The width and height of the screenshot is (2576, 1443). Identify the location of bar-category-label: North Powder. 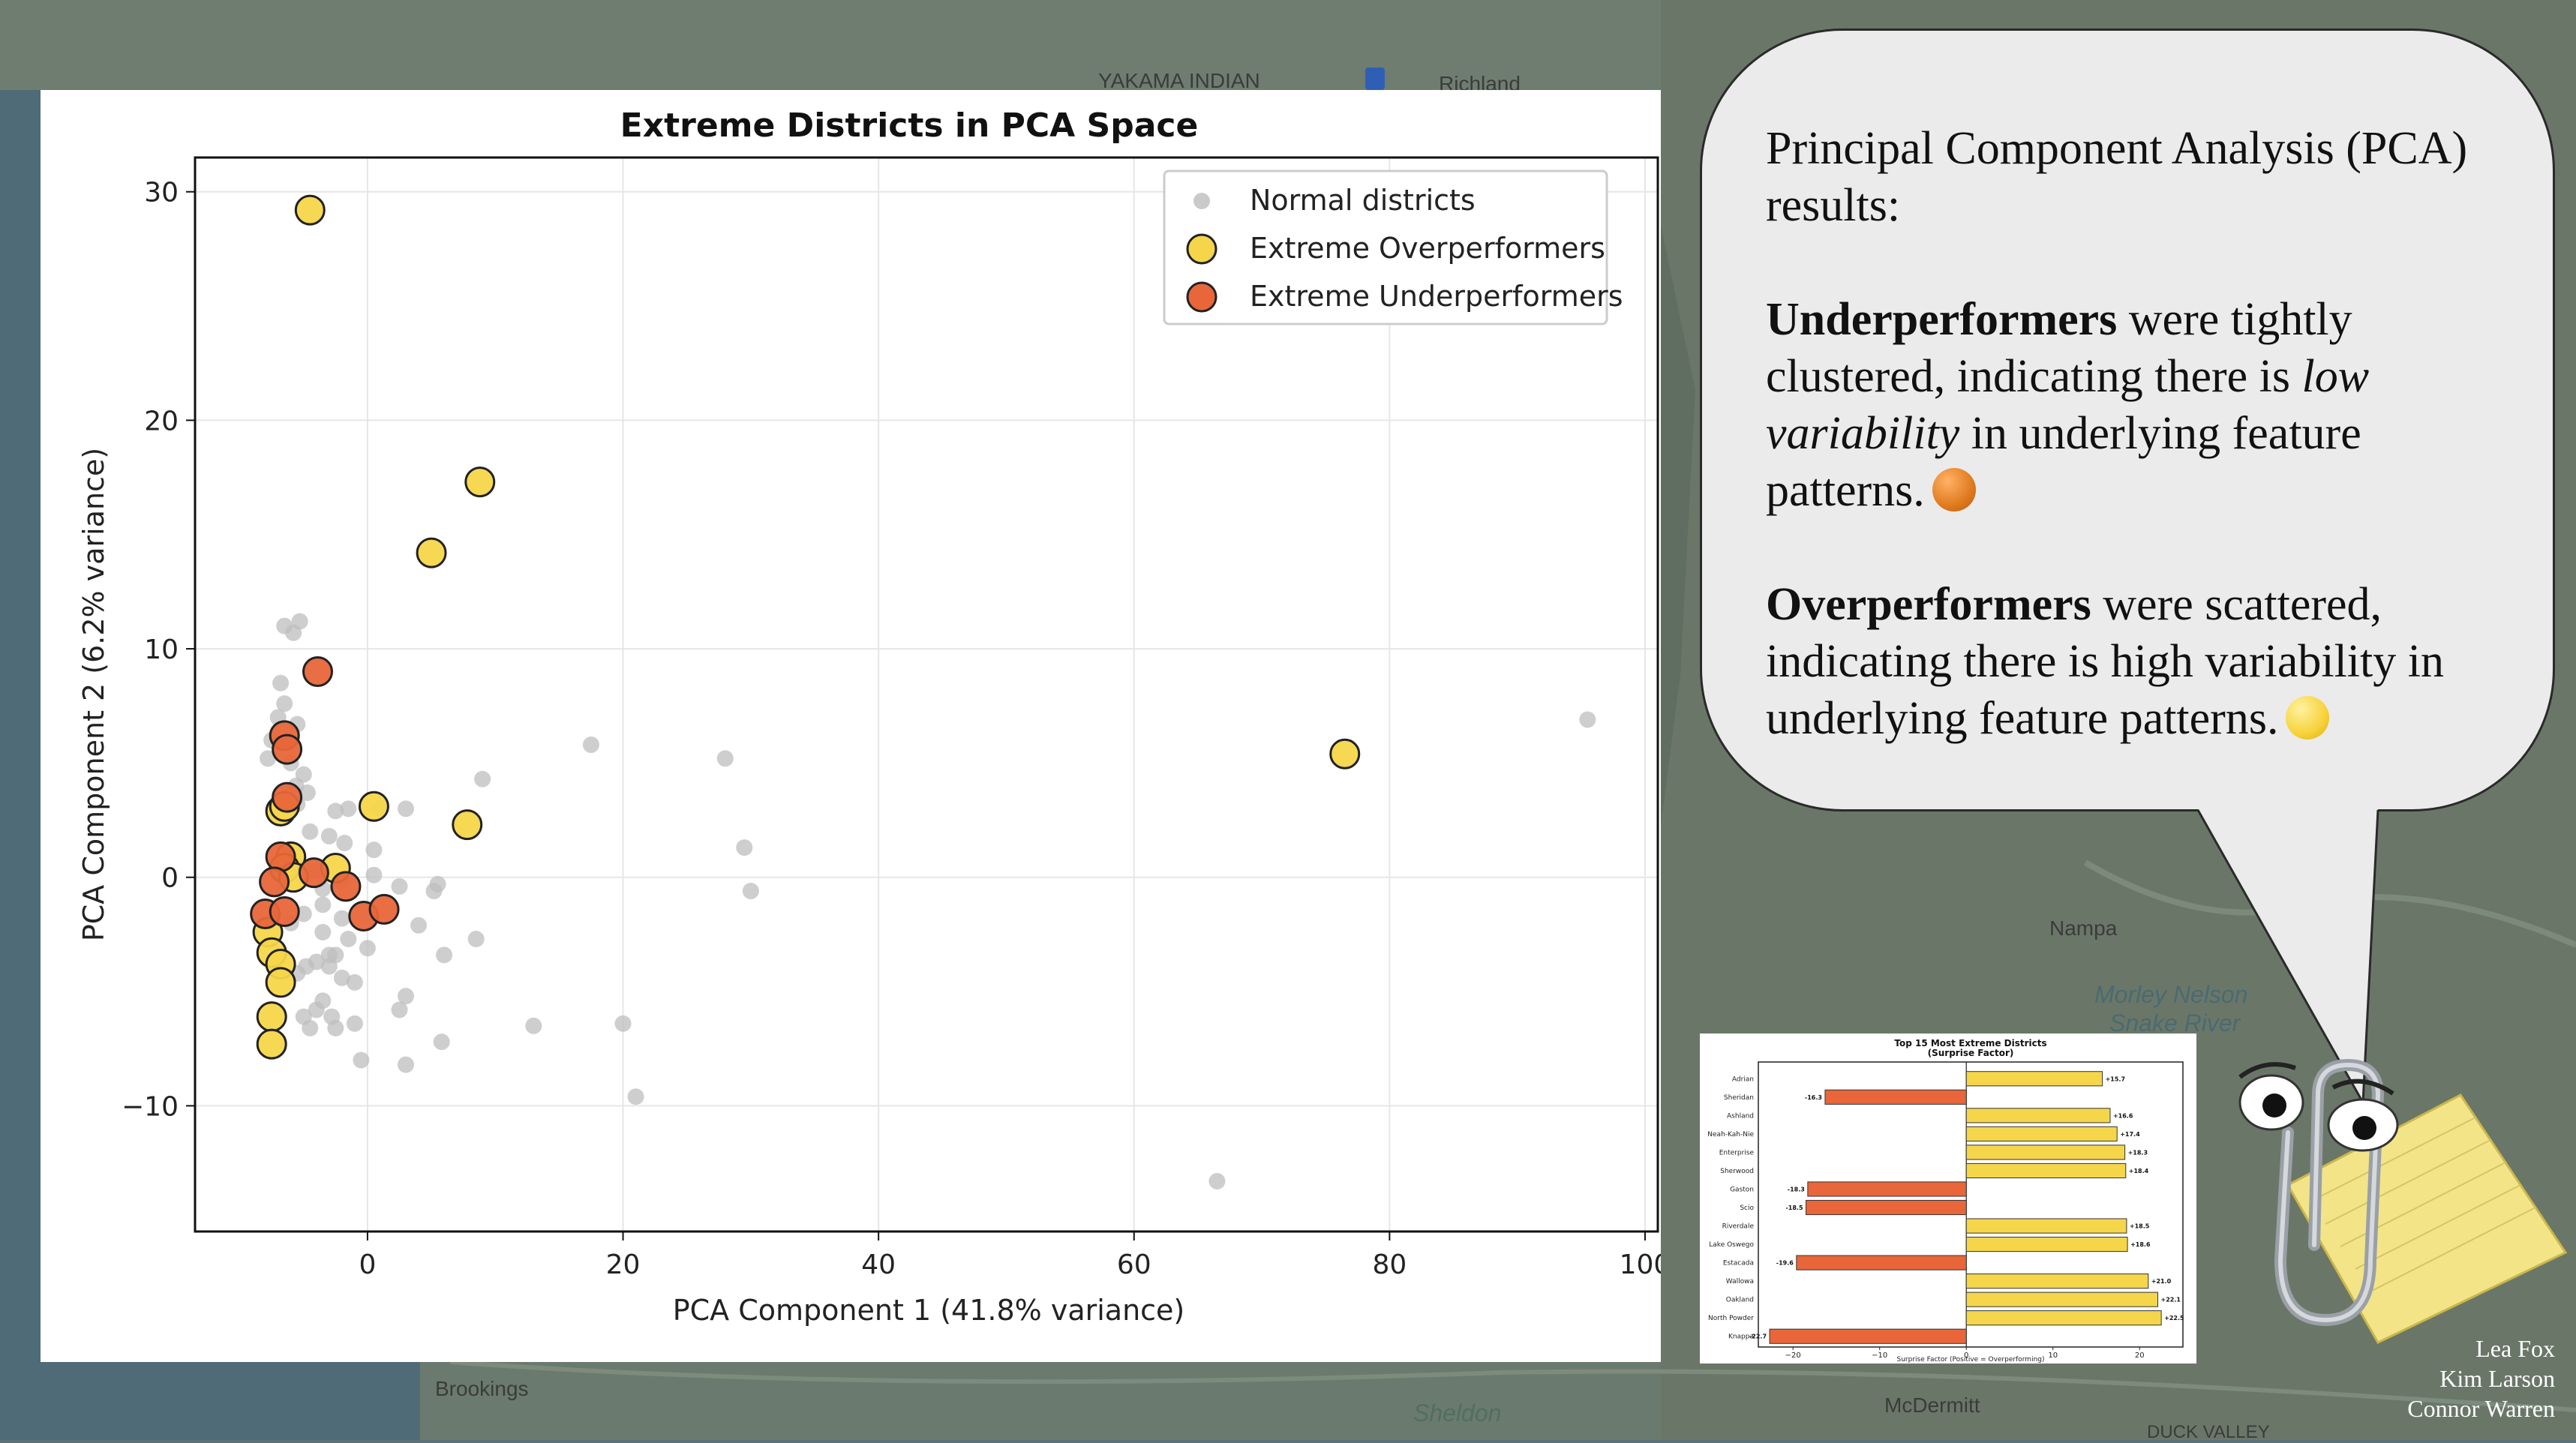
(1731, 1318).